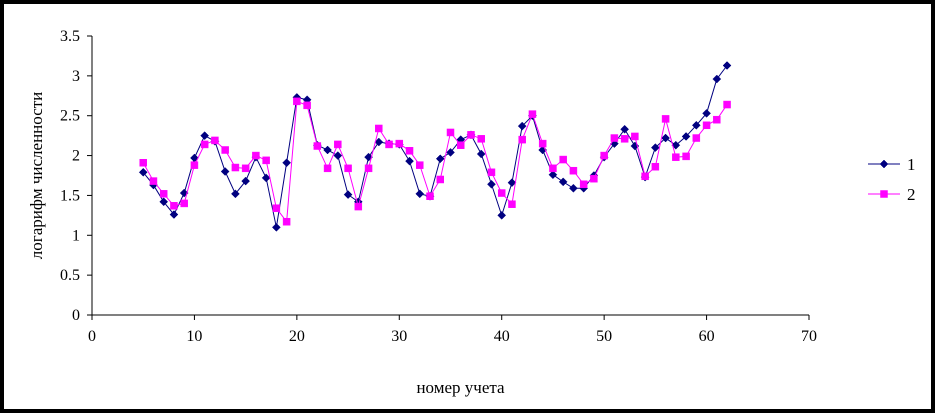 The width and height of the screenshot is (935, 413). Describe the element at coordinates (70, 36) in the screenshot. I see `y-tick-label: 3.5` at that location.